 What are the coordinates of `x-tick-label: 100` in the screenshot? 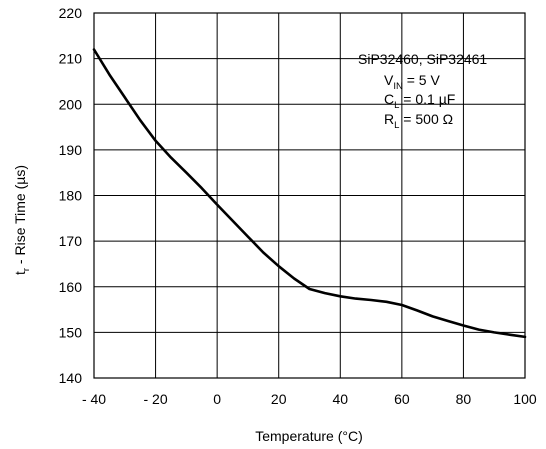 It's located at (525, 399).